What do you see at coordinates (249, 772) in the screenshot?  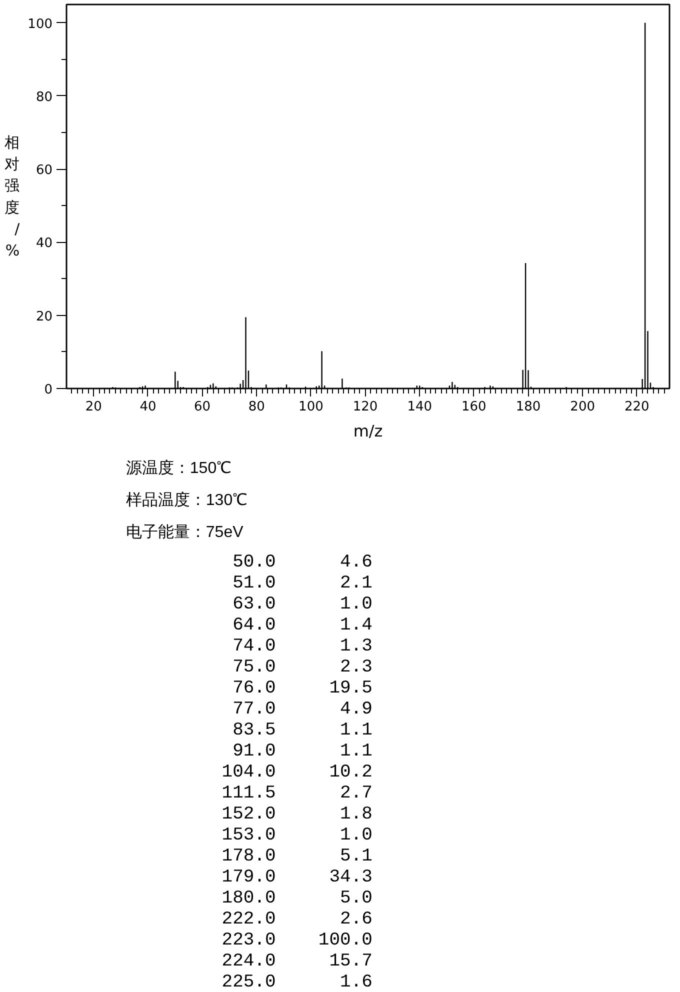 I see `text: 104.0` at bounding box center [249, 772].